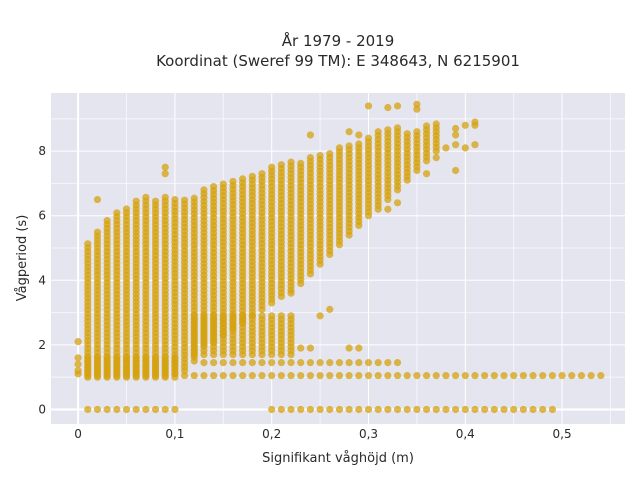  Describe the element at coordinates (78, 434) in the screenshot. I see `x-tick-label: 0` at that location.